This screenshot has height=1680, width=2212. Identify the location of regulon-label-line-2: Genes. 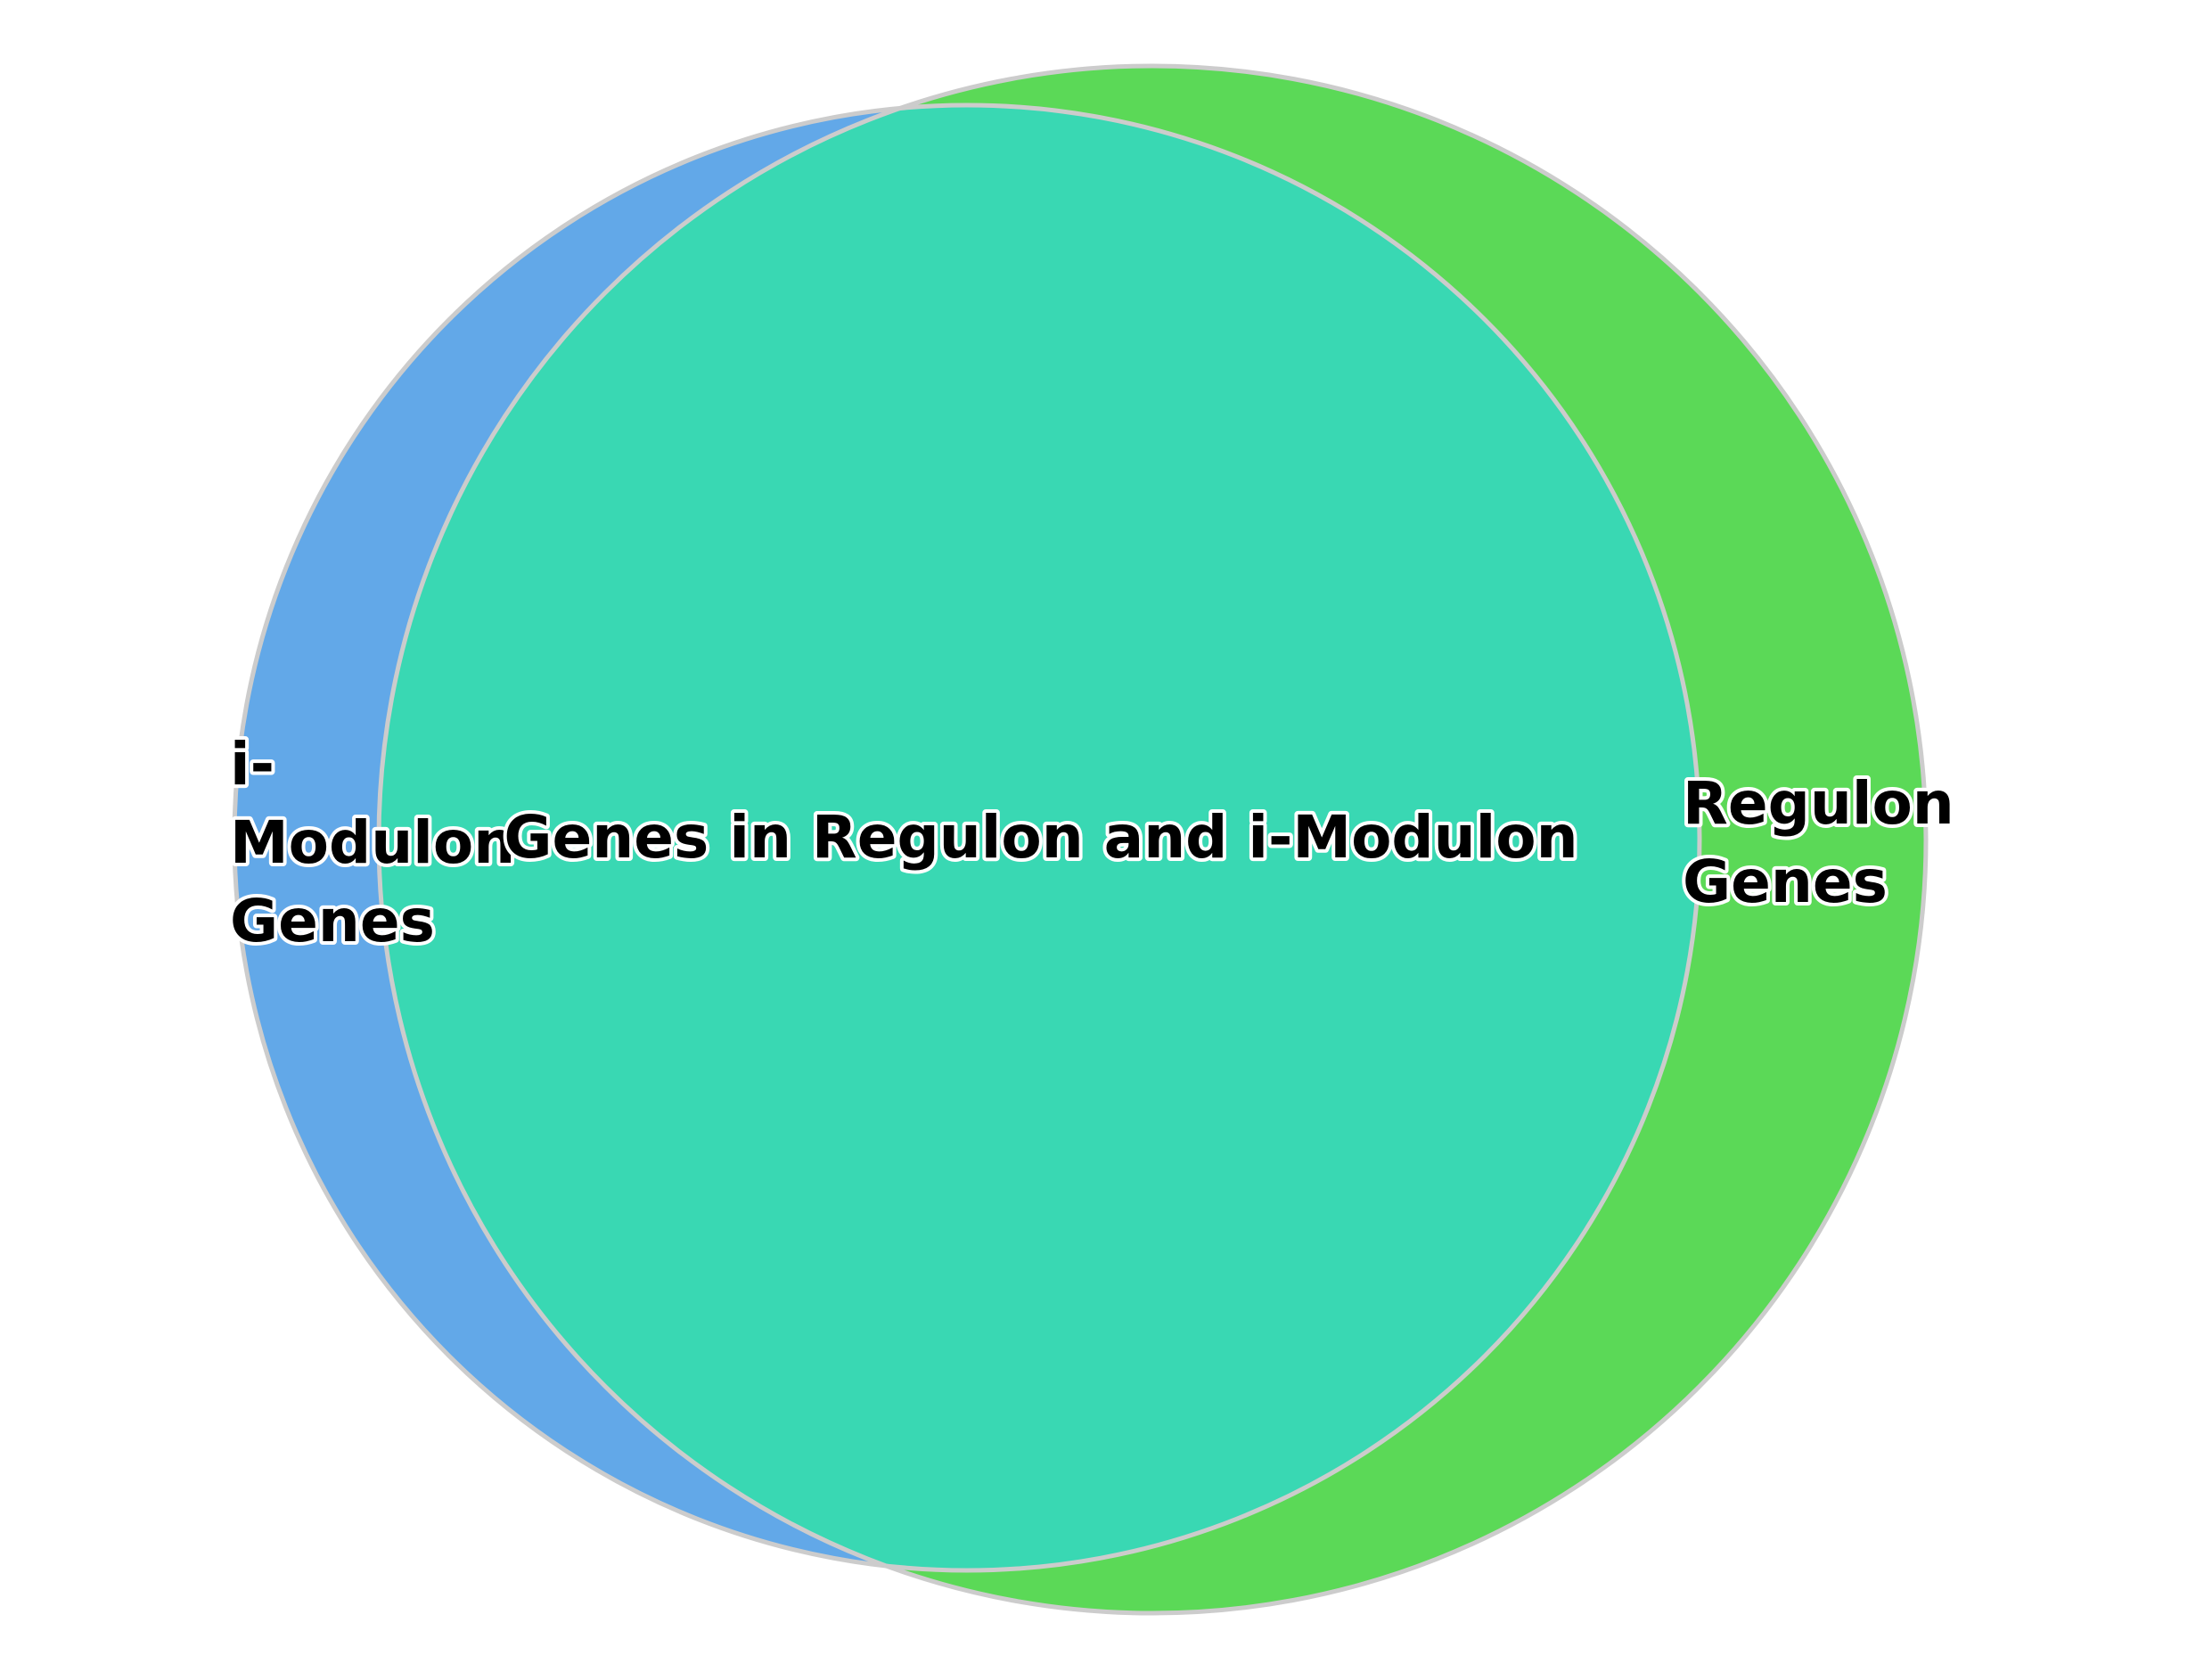
(1786, 882).